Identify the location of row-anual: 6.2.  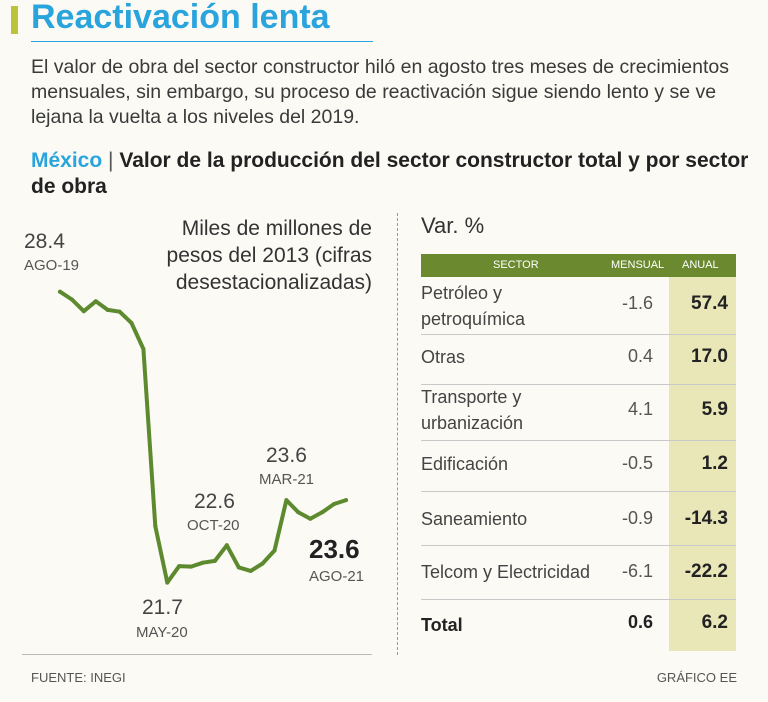
(714, 622).